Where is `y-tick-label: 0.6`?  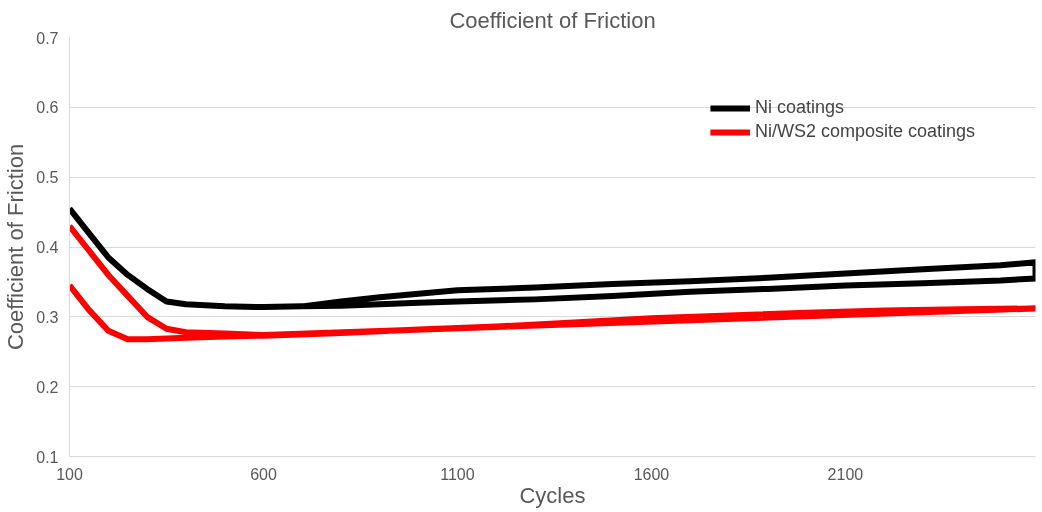 y-tick-label: 0.6 is located at coordinates (47, 108).